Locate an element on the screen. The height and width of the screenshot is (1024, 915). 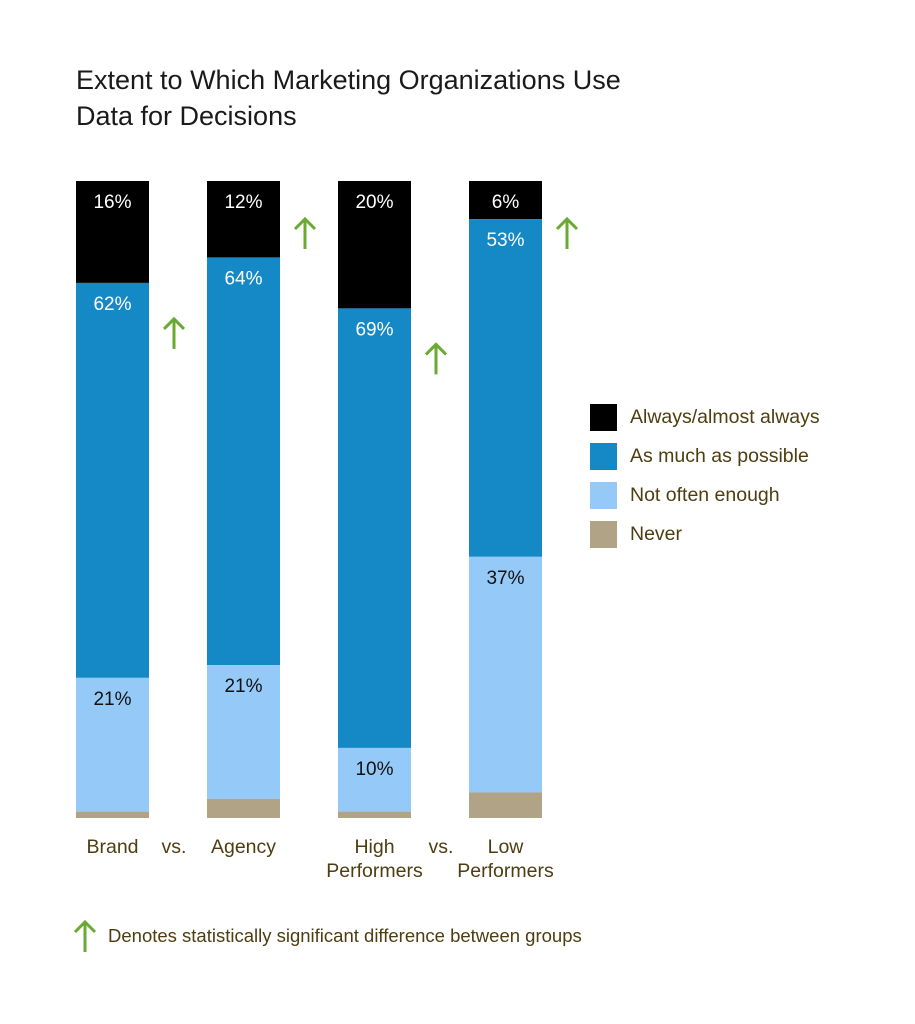
bar-high-performers-always-almost-always is located at coordinates (374, 245).